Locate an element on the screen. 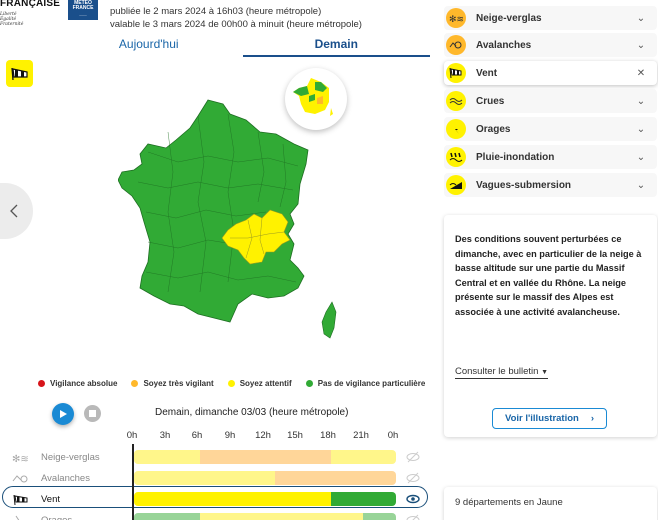  stop-button is located at coordinates (92, 413).